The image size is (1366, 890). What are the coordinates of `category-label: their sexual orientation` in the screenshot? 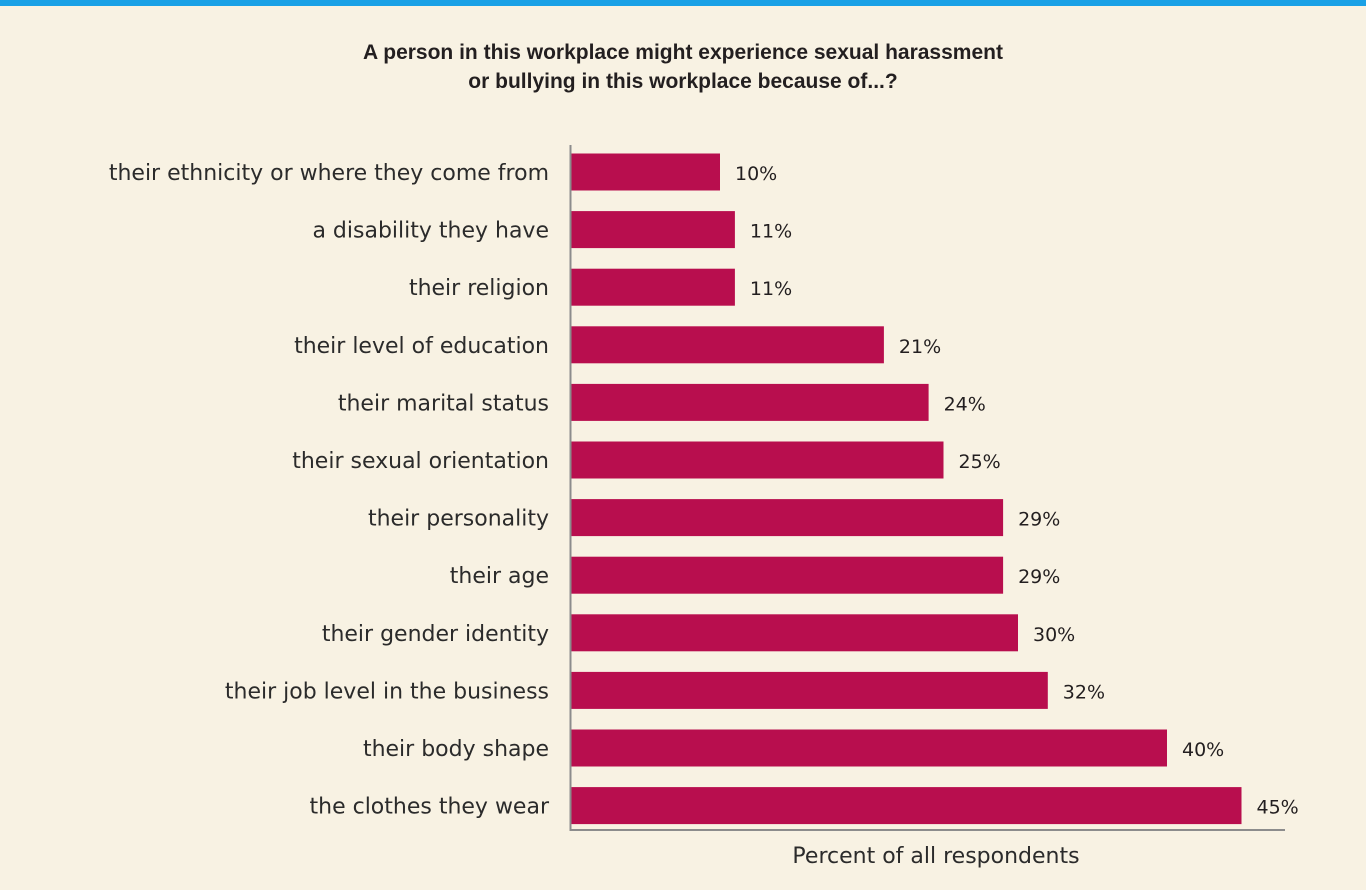 It's located at (420, 461).